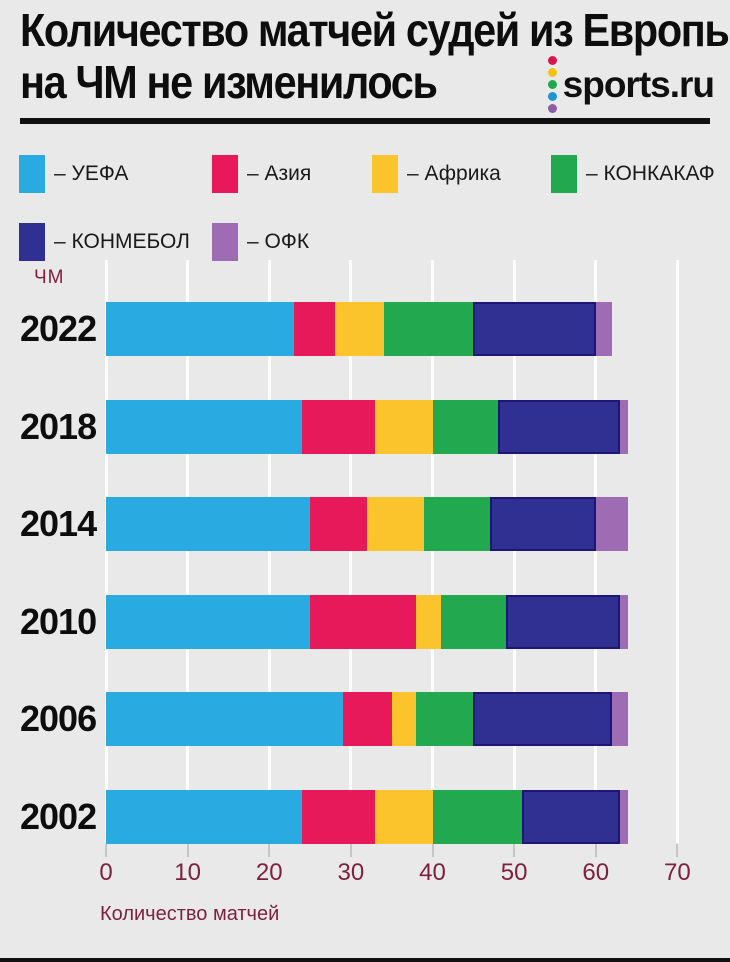 The height and width of the screenshot is (962, 730). I want to click on footer-divider, so click(365, 960).